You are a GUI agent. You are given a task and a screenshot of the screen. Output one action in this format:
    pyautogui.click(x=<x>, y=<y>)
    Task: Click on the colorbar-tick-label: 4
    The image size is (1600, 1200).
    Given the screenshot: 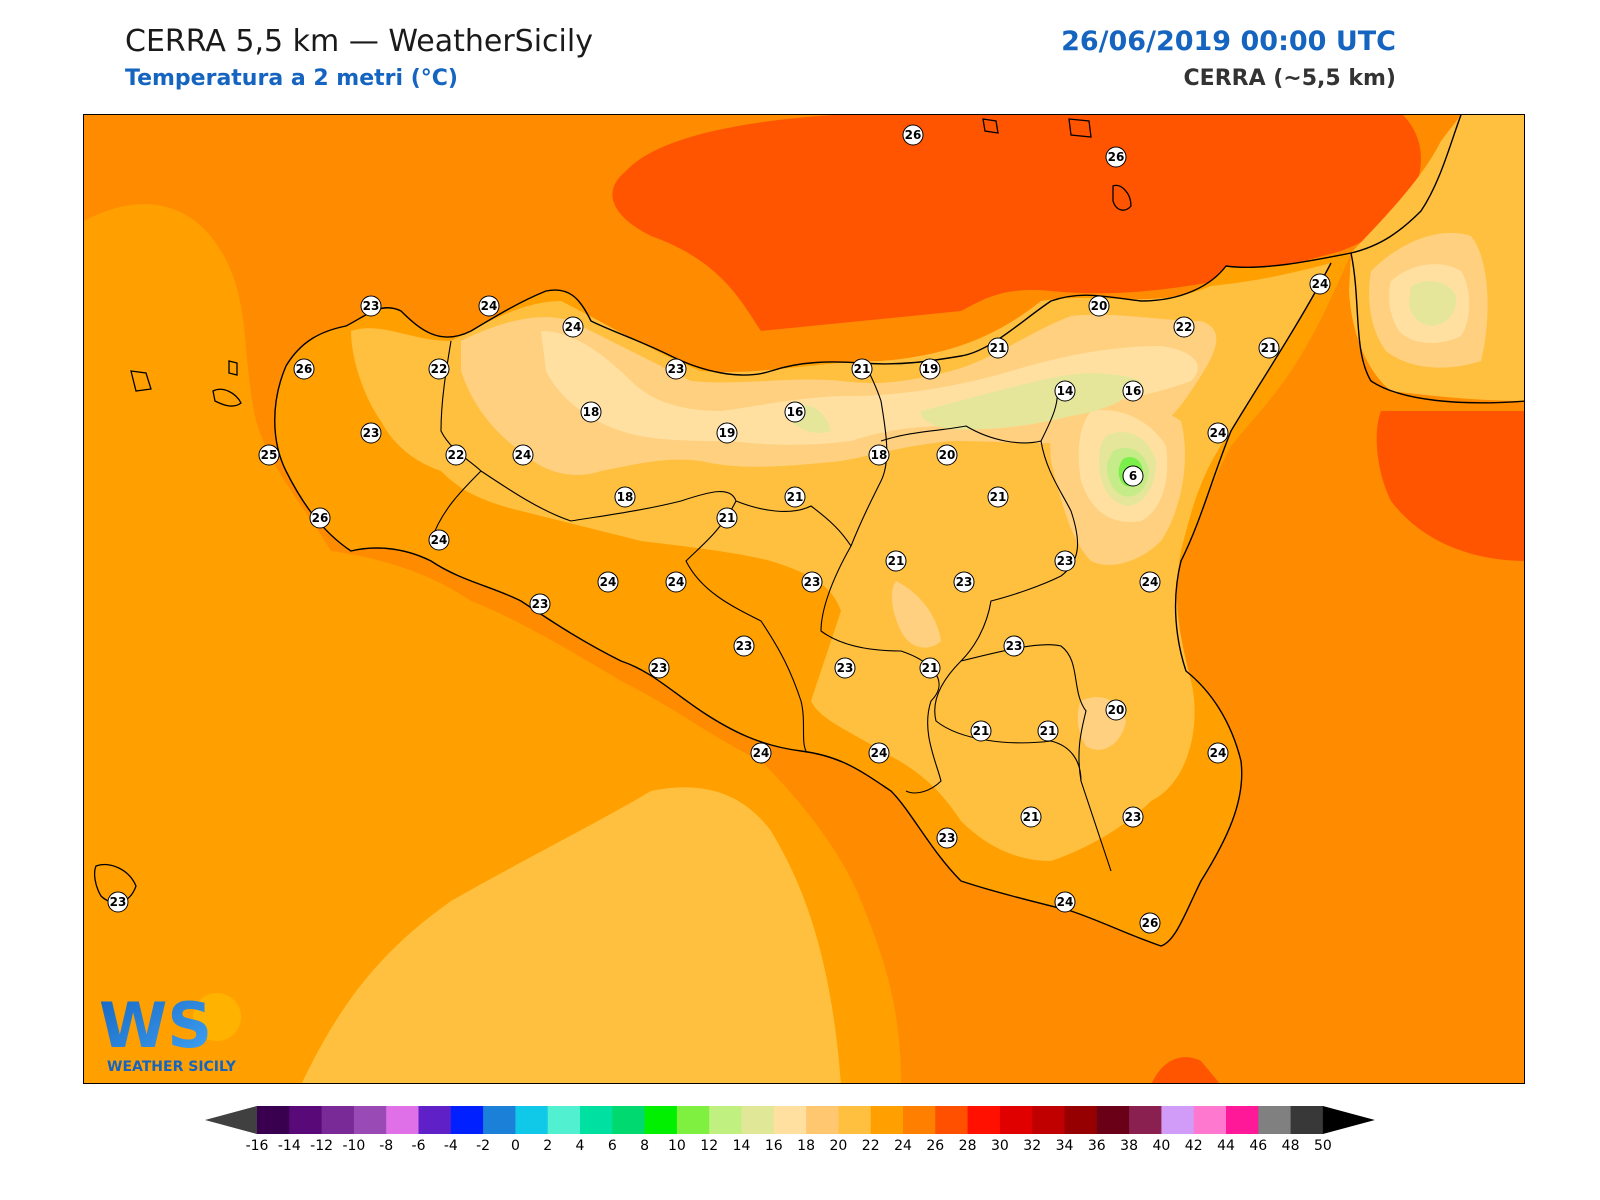 What is the action you would take?
    pyautogui.click(x=580, y=1146)
    